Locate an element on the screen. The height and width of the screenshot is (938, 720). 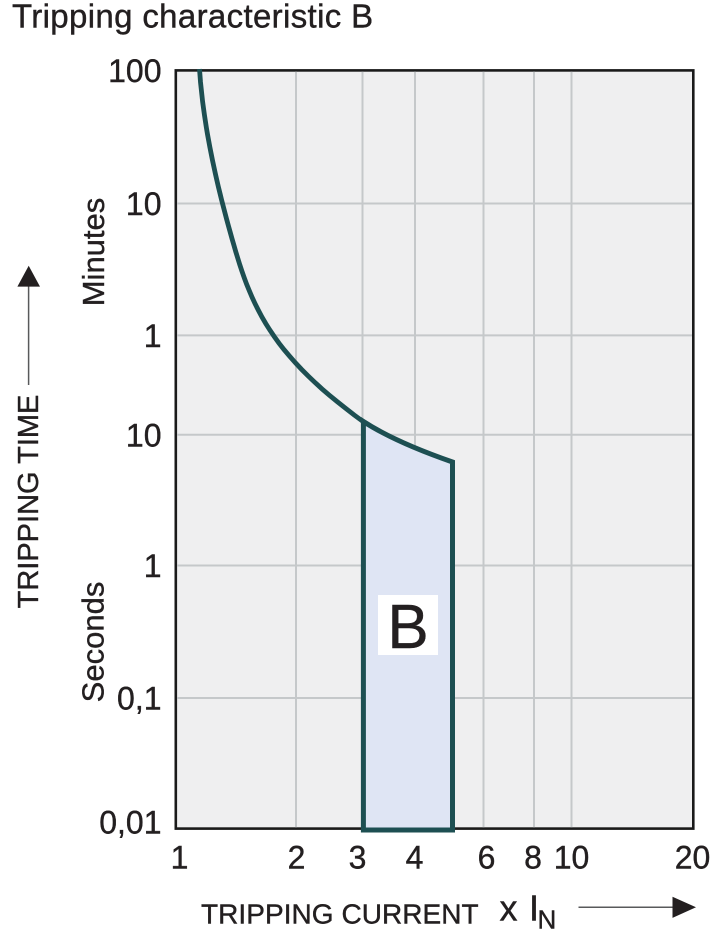
svg-text: 4 is located at coordinates (415, 858).